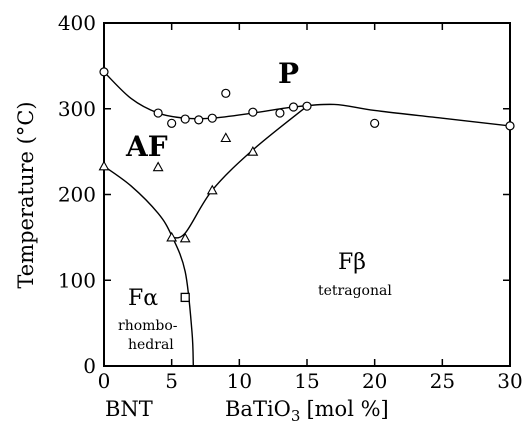  Describe the element at coordinates (77, 280) in the screenshot. I see `y-tick-label: 100` at that location.